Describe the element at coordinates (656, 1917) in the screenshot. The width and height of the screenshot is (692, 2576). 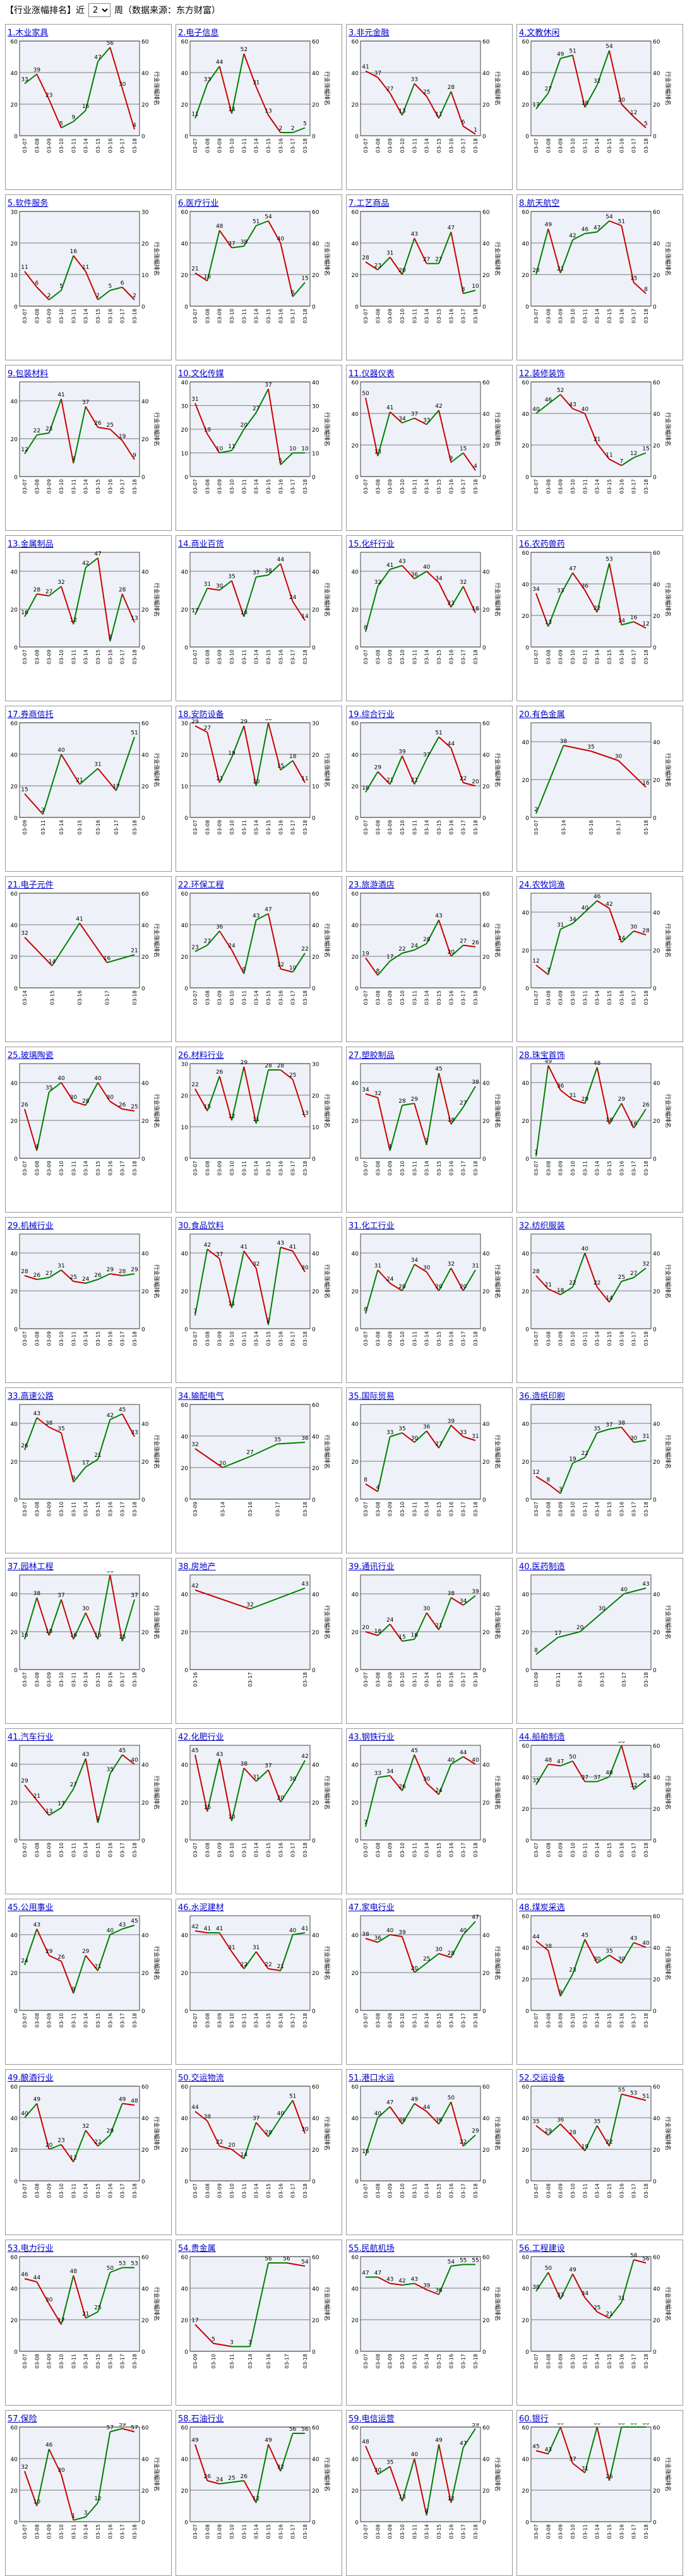
I see `y2-tick-label: 60` at that location.